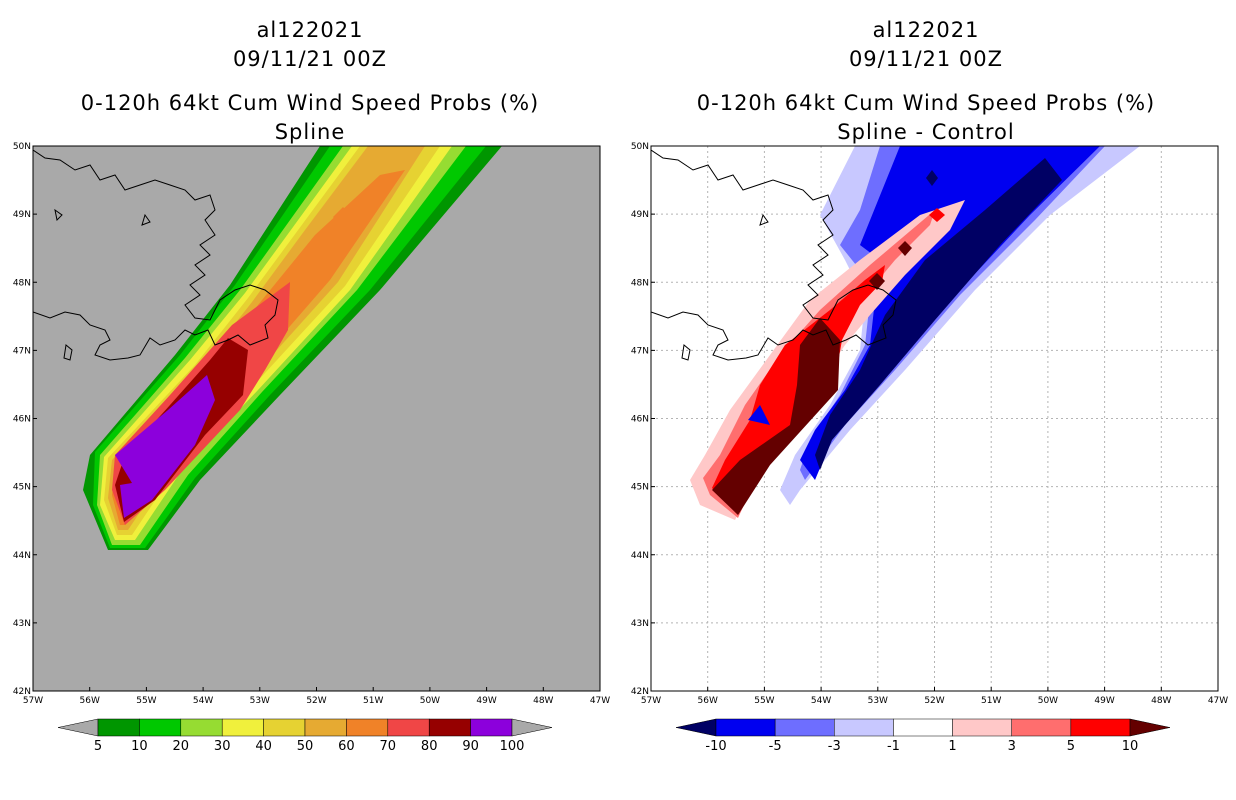 The image size is (1236, 800). Describe the element at coordinates (33, 701) in the screenshot. I see `left-x-tick-label: 57W` at that location.